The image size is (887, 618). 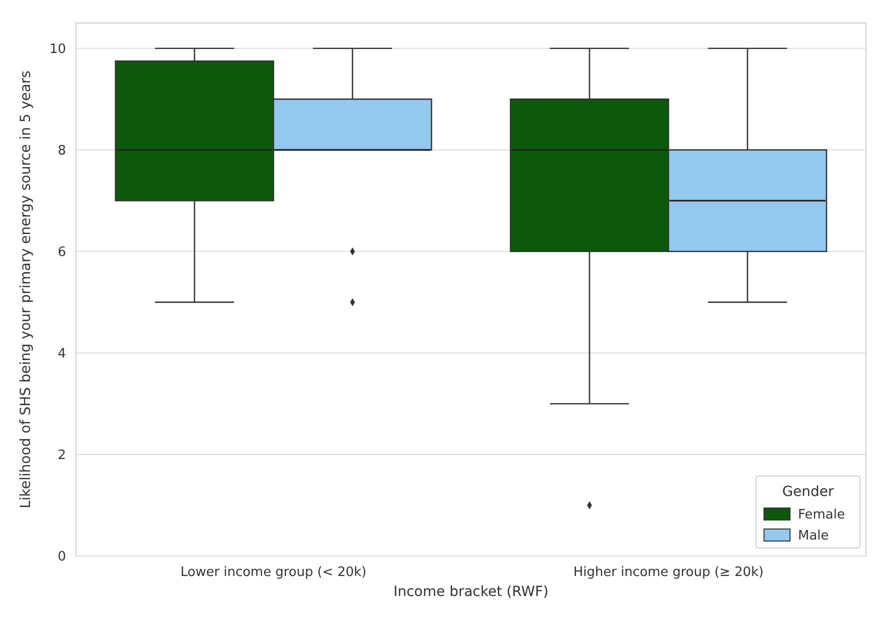 I want to click on y-tick-label: 4, so click(x=62, y=354).